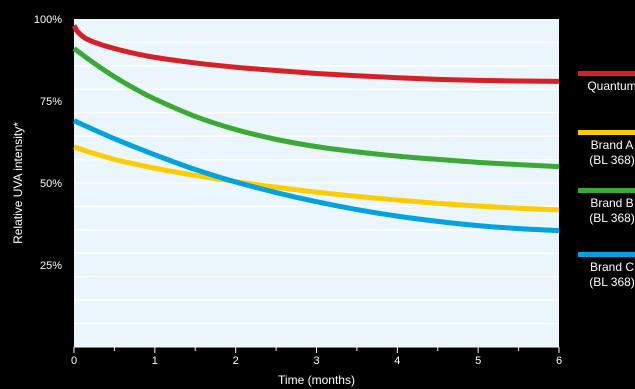 Image resolution: width=635 pixels, height=389 pixels. Describe the element at coordinates (74, 361) in the screenshot. I see `x-tick-label: 0` at that location.